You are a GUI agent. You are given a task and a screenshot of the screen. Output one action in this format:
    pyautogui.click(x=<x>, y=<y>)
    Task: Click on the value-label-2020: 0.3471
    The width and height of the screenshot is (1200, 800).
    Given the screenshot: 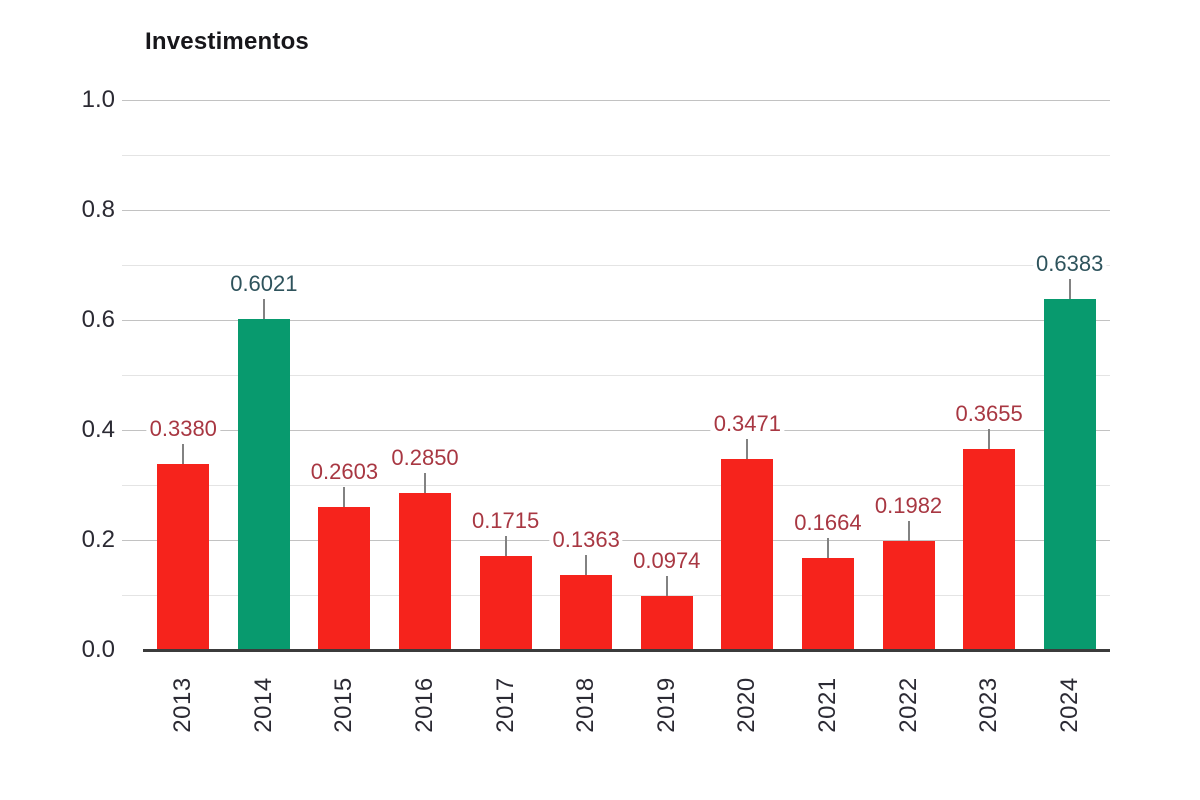 What is the action you would take?
    pyautogui.click(x=747, y=424)
    